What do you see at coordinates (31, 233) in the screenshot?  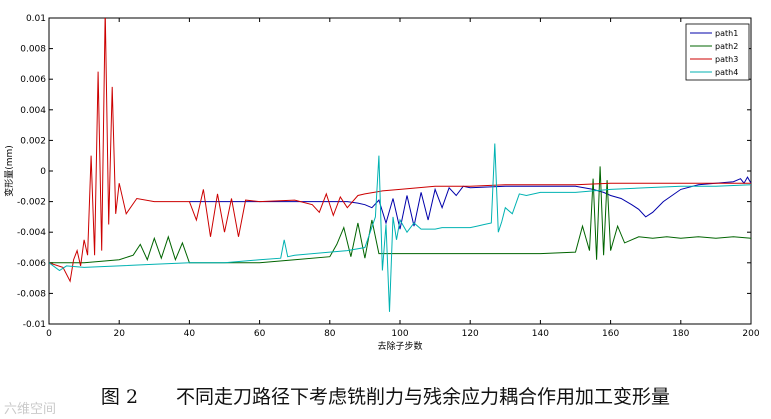 I see `y-tick-label: -0.004` at bounding box center [31, 233].